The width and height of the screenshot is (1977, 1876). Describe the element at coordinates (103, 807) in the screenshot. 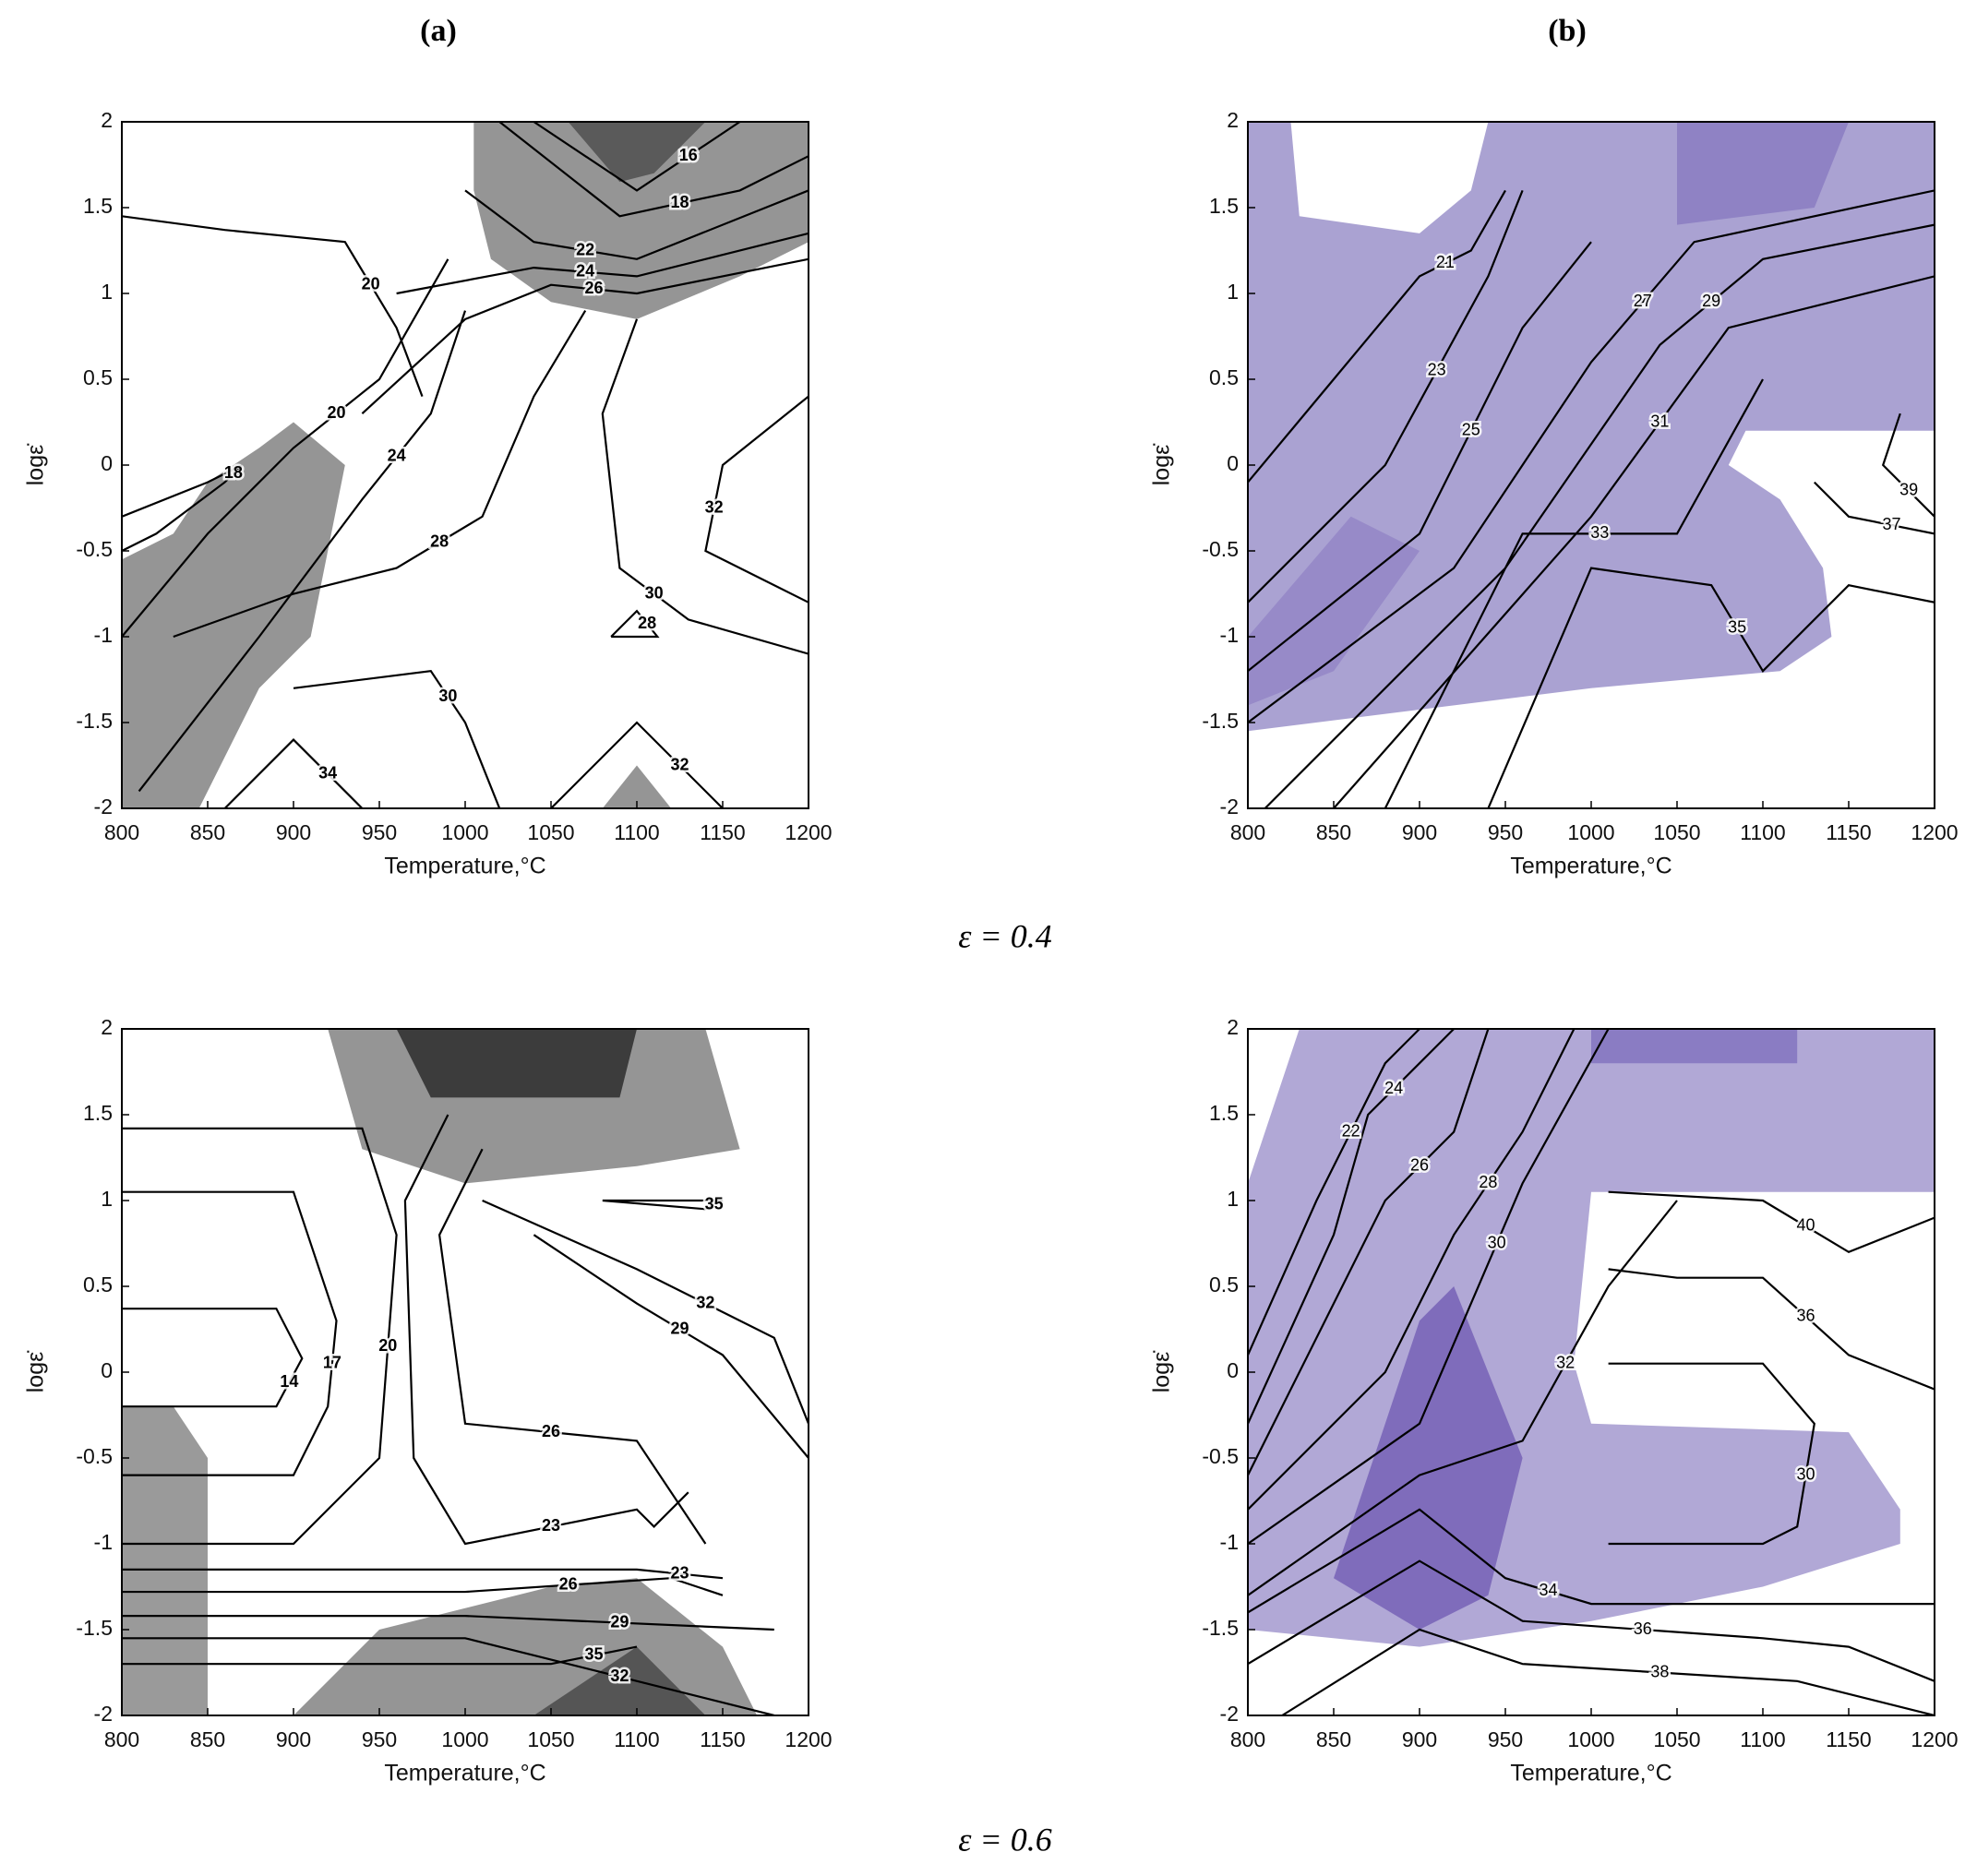

I see `y-tick-label: -2` at that location.